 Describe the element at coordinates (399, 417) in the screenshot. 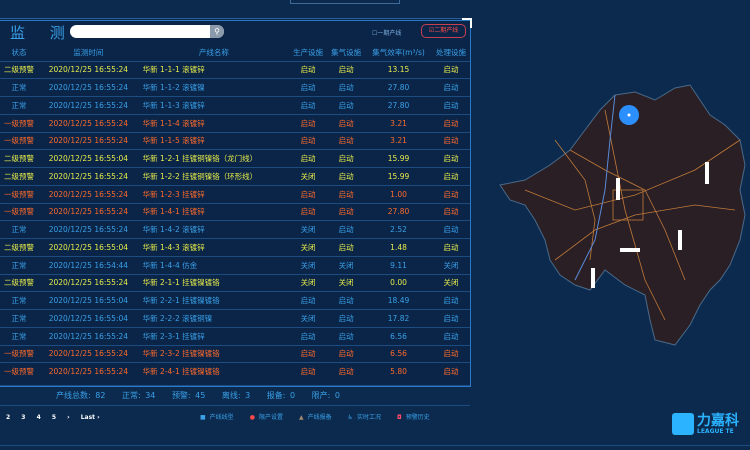

I see `alarm-icon: ◘` at that location.